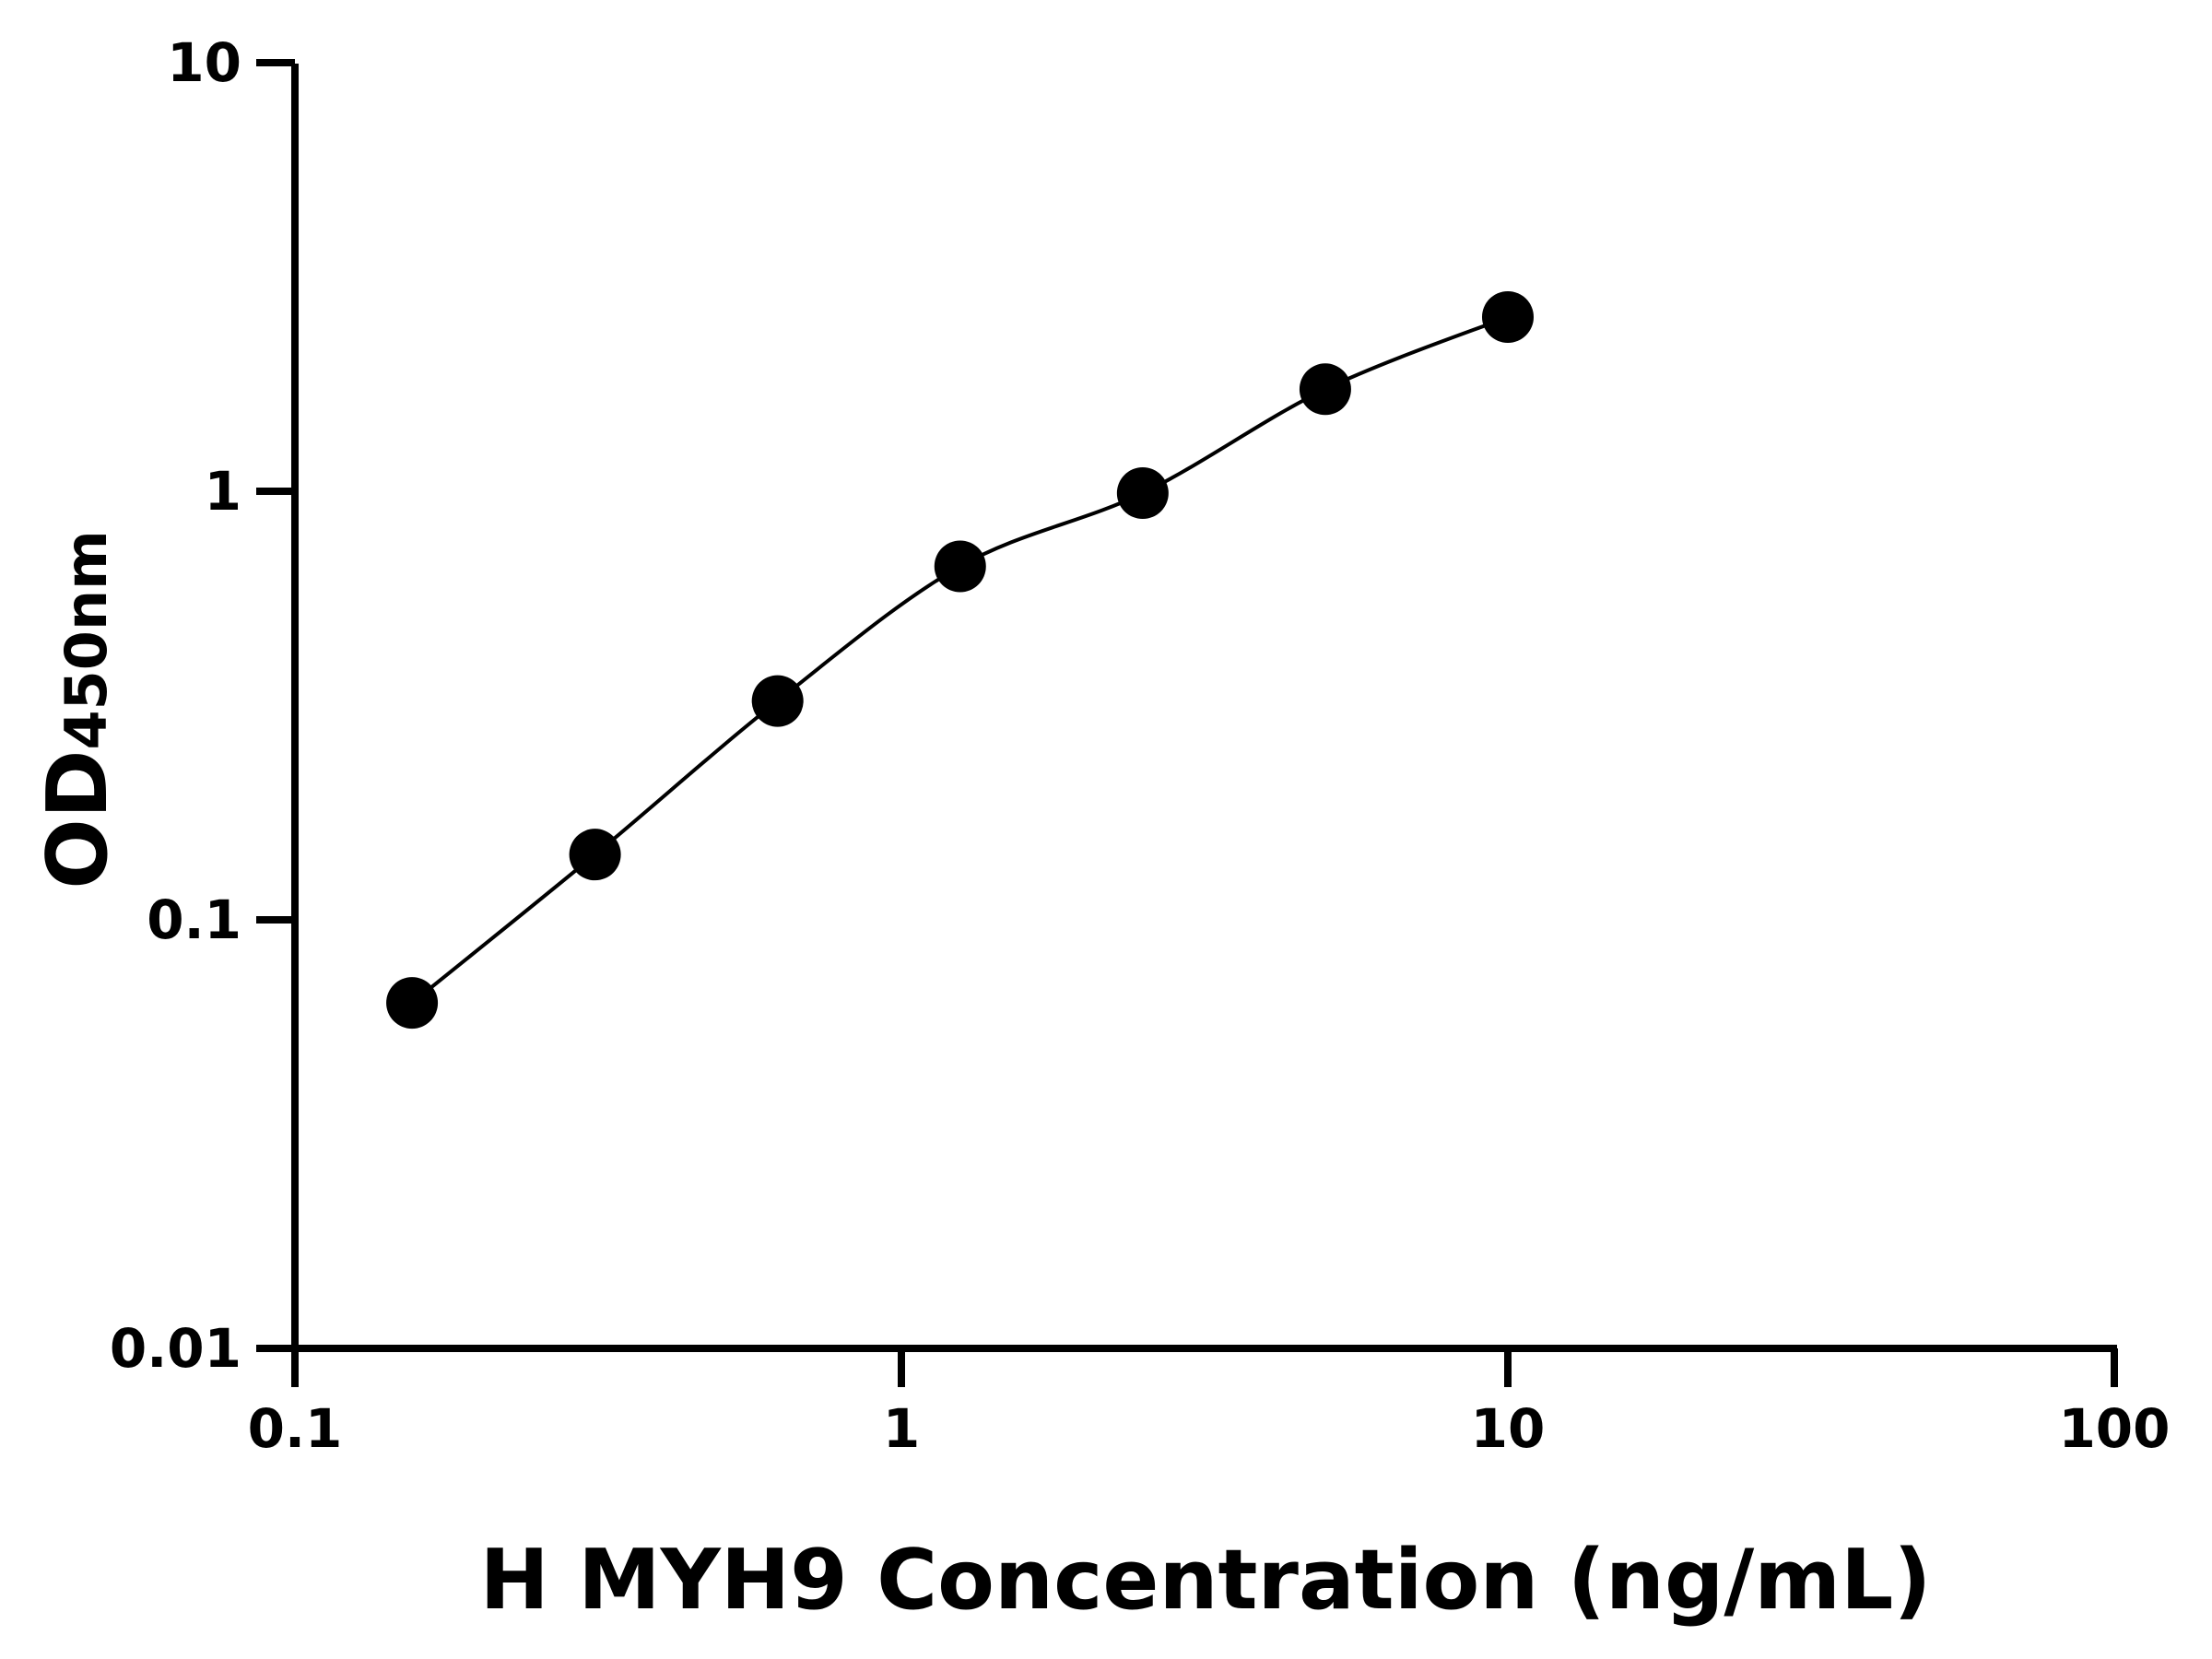  Describe the element at coordinates (295, 1428) in the screenshot. I see `x-tick-label: 0.1` at that location.